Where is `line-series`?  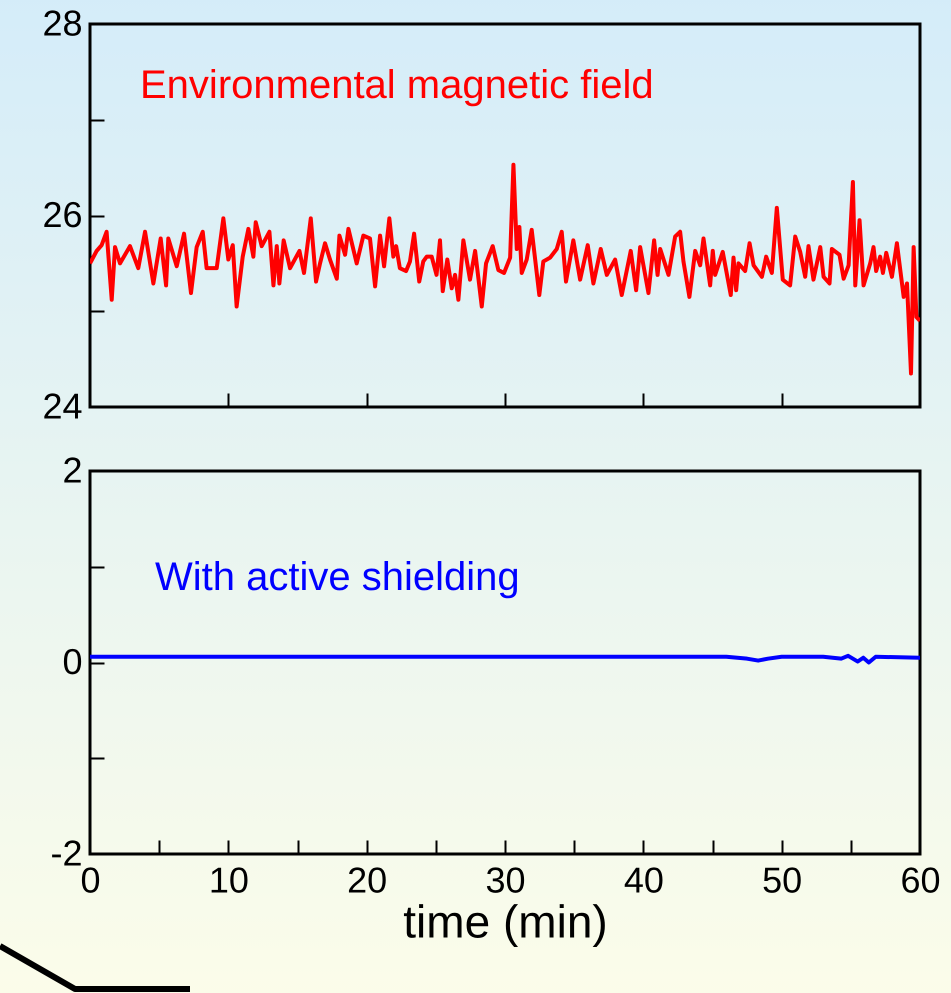 line-series is located at coordinates (505, 659).